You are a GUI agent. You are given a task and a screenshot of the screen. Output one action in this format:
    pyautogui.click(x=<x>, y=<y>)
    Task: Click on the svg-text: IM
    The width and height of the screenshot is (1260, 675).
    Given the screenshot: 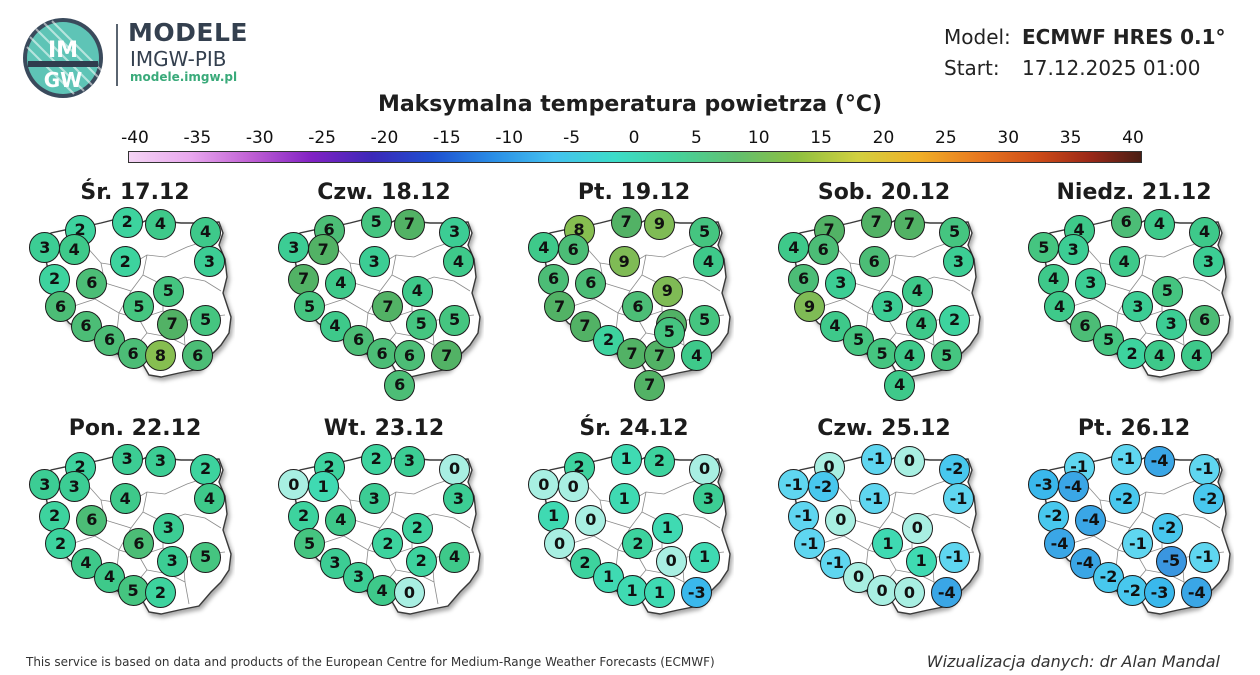 What is the action you would take?
    pyautogui.click(x=63, y=50)
    